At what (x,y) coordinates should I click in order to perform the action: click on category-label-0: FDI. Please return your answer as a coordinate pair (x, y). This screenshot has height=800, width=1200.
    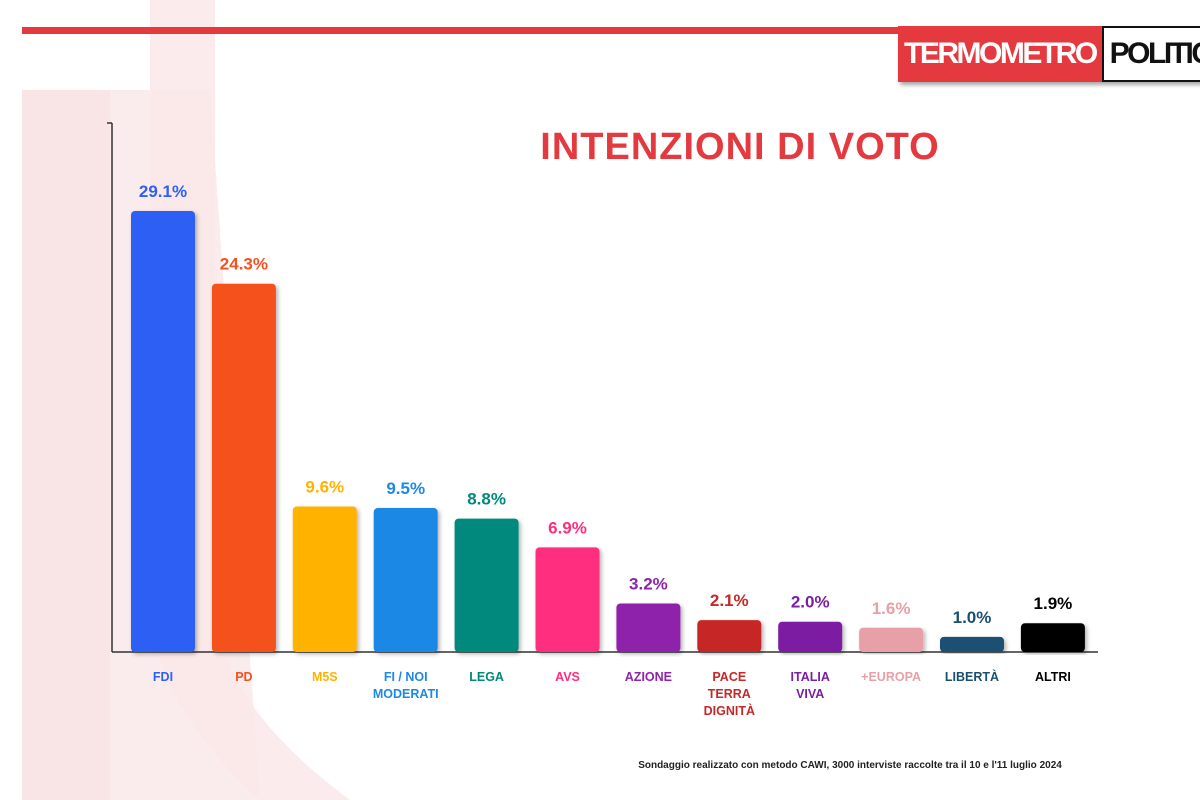
    Looking at the image, I should click on (163, 677).